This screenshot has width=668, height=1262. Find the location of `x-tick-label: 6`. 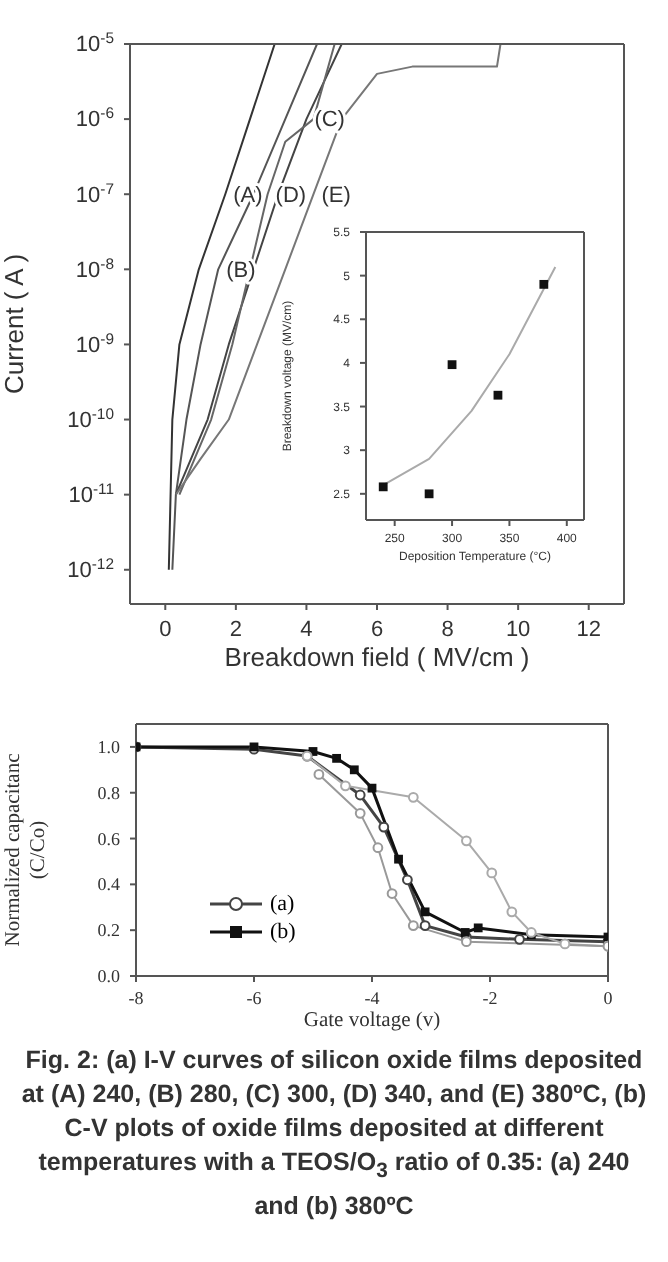

x-tick-label: 6 is located at coordinates (377, 630).